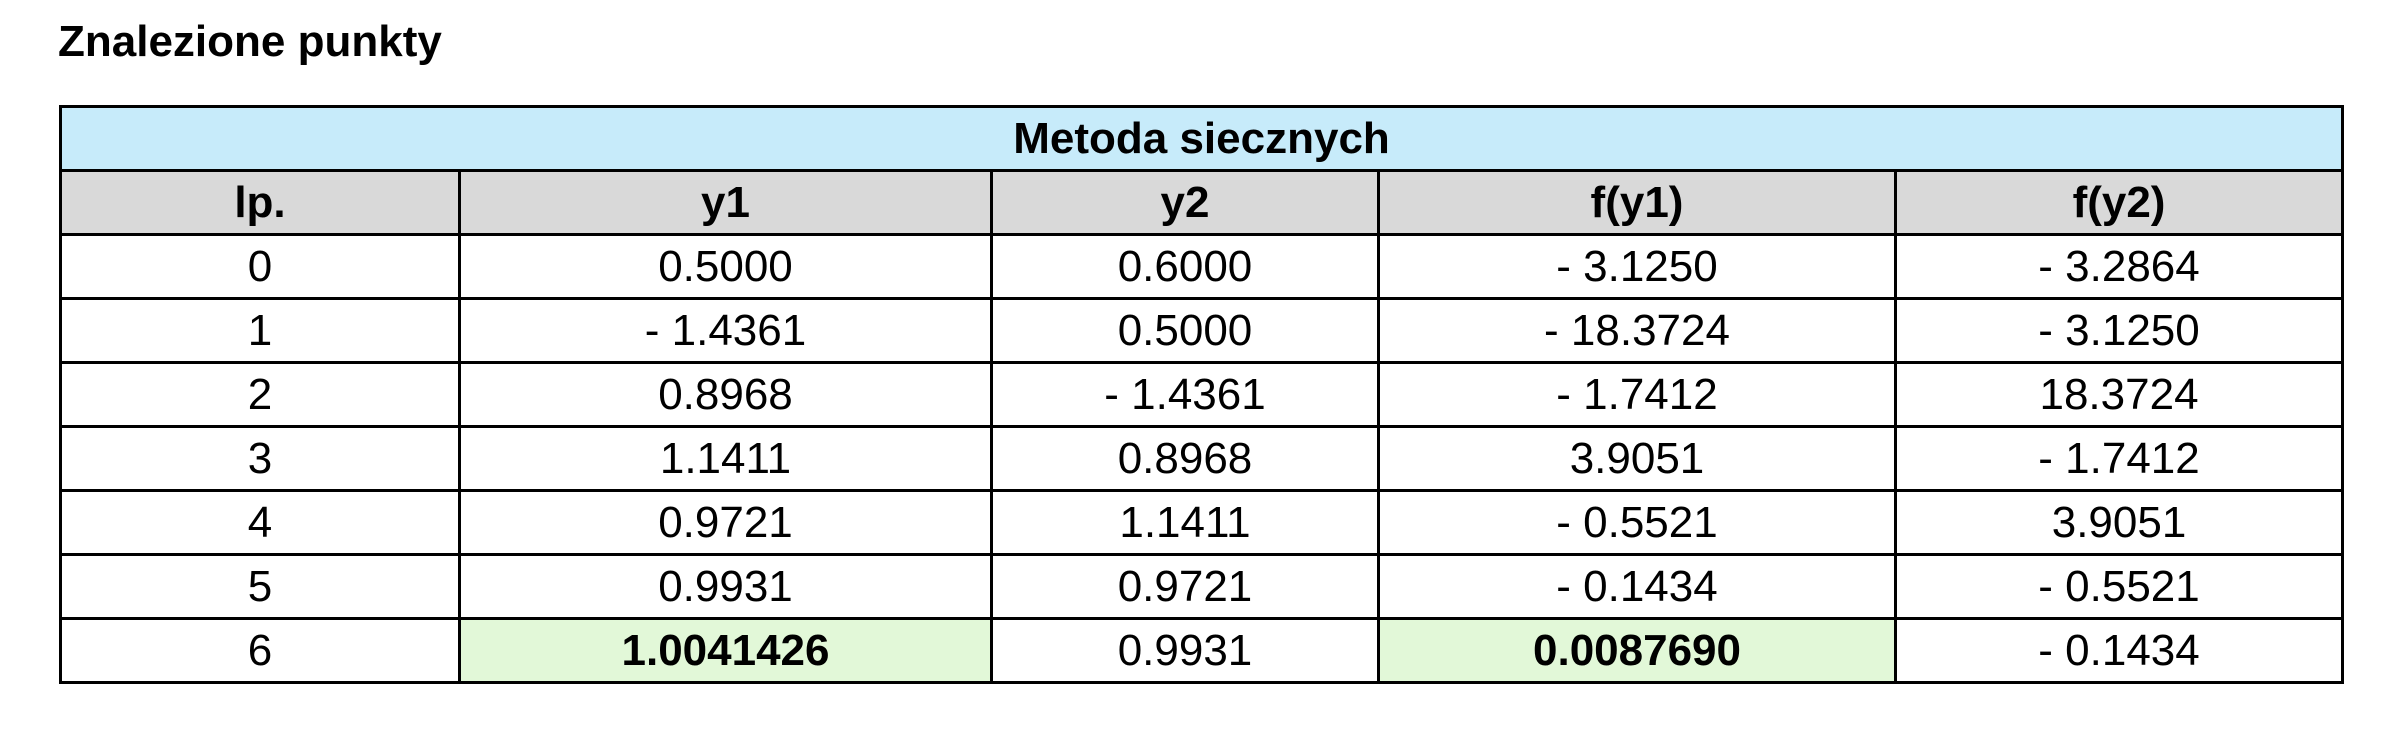 The width and height of the screenshot is (2388, 732). I want to click on cell-y2: 1.1411, so click(1185, 522).